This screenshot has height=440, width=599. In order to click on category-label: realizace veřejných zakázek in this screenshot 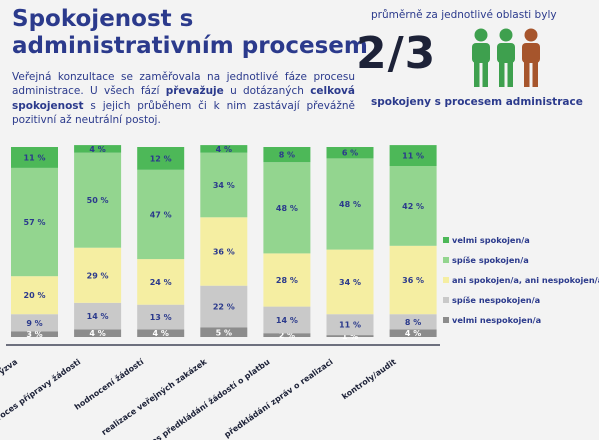, I will do `click(154, 397)`.